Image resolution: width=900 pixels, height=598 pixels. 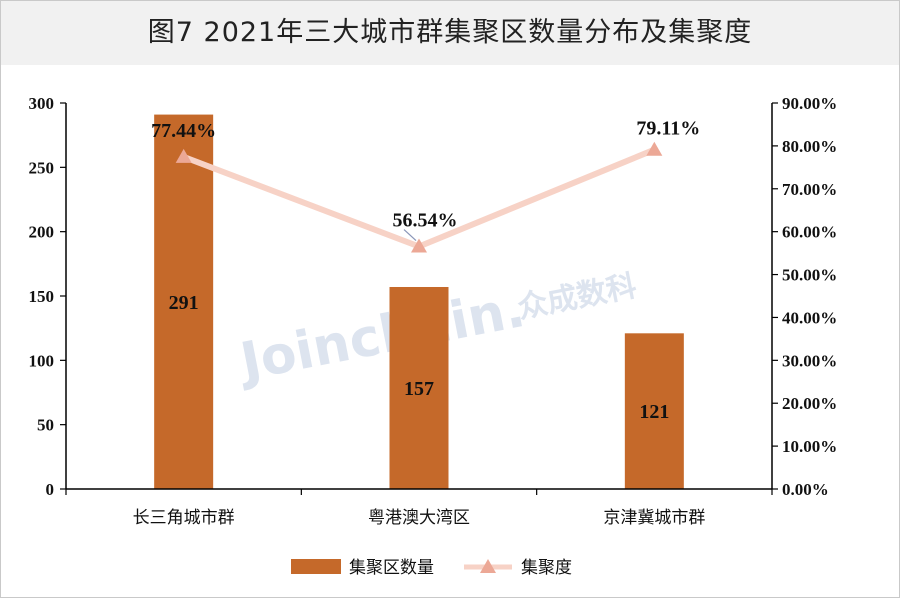 I want to click on legend-line-label: 集聚度, so click(x=546, y=568).